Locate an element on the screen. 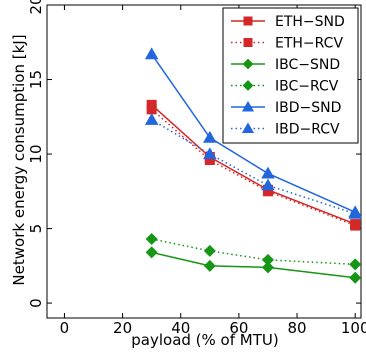 The image size is (366, 356). x-tick-label: 40 is located at coordinates (180, 328).